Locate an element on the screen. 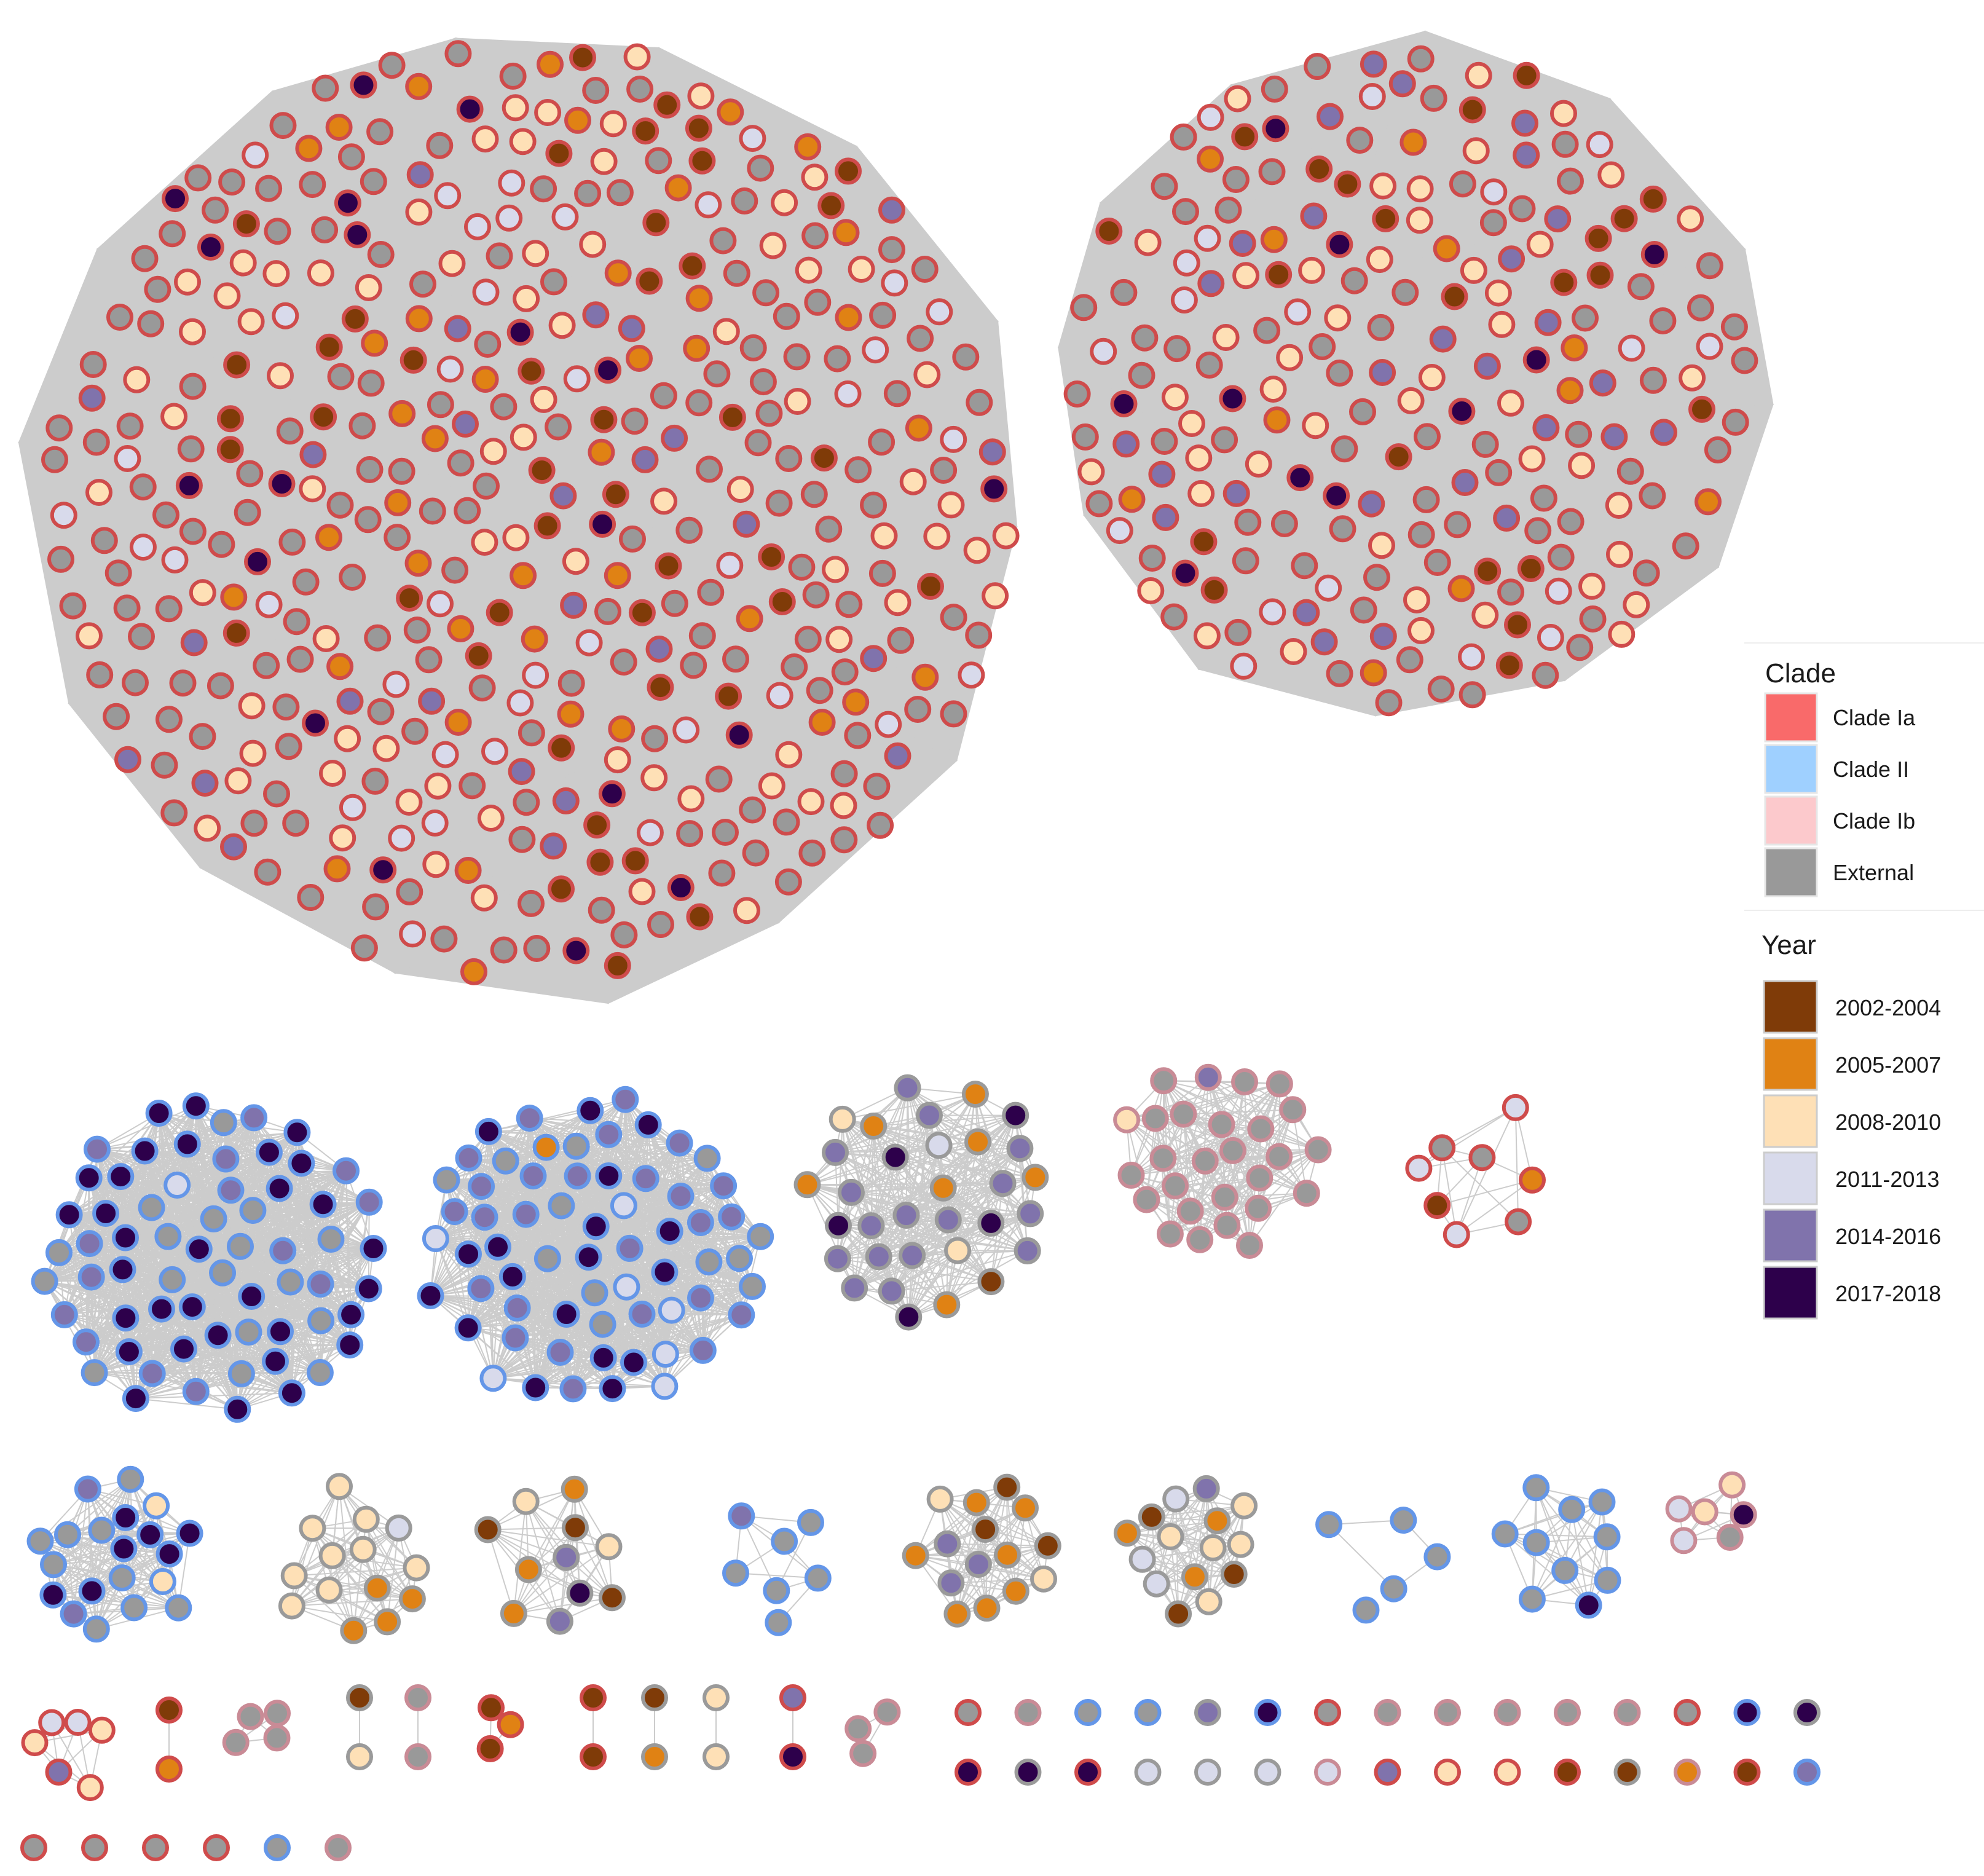  cluster-16-node is located at coordinates (1679, 1509).